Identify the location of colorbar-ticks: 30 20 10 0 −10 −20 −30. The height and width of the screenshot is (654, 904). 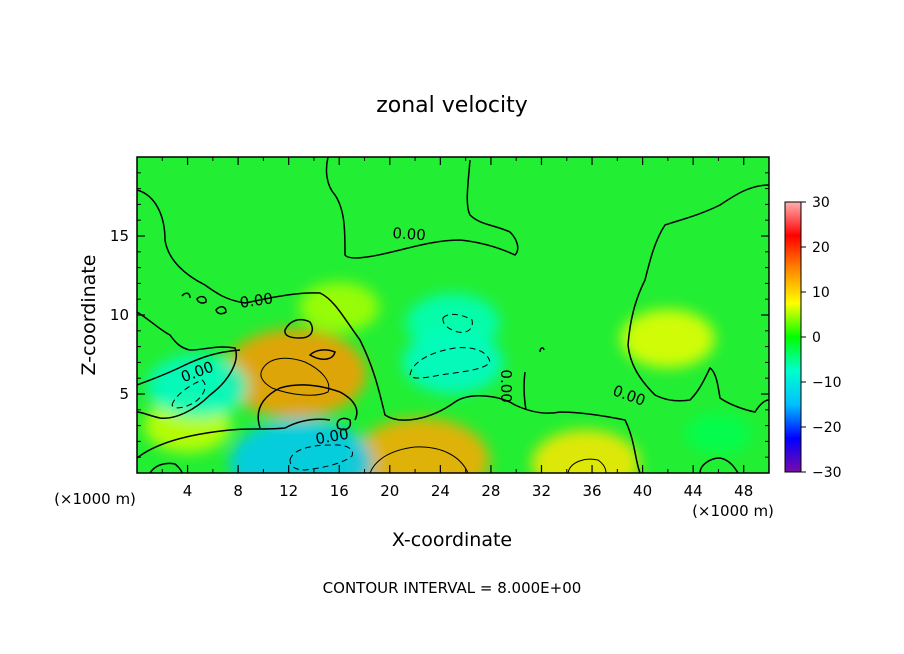
(821, 338).